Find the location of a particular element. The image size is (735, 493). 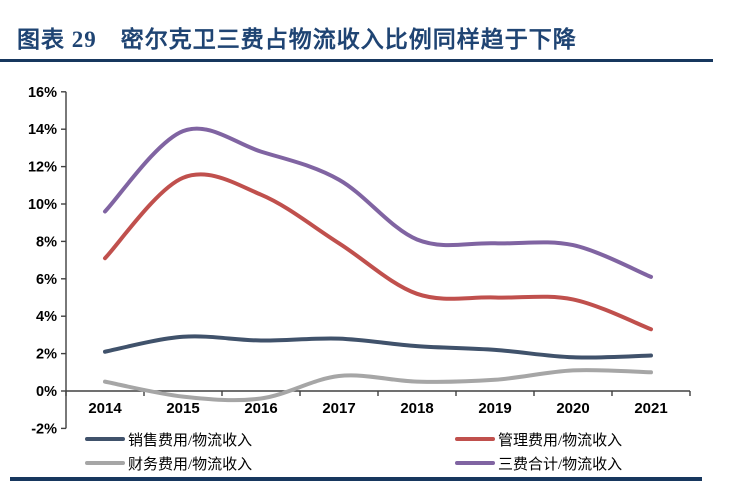

y-tick-label: -2% is located at coordinates (44, 429).